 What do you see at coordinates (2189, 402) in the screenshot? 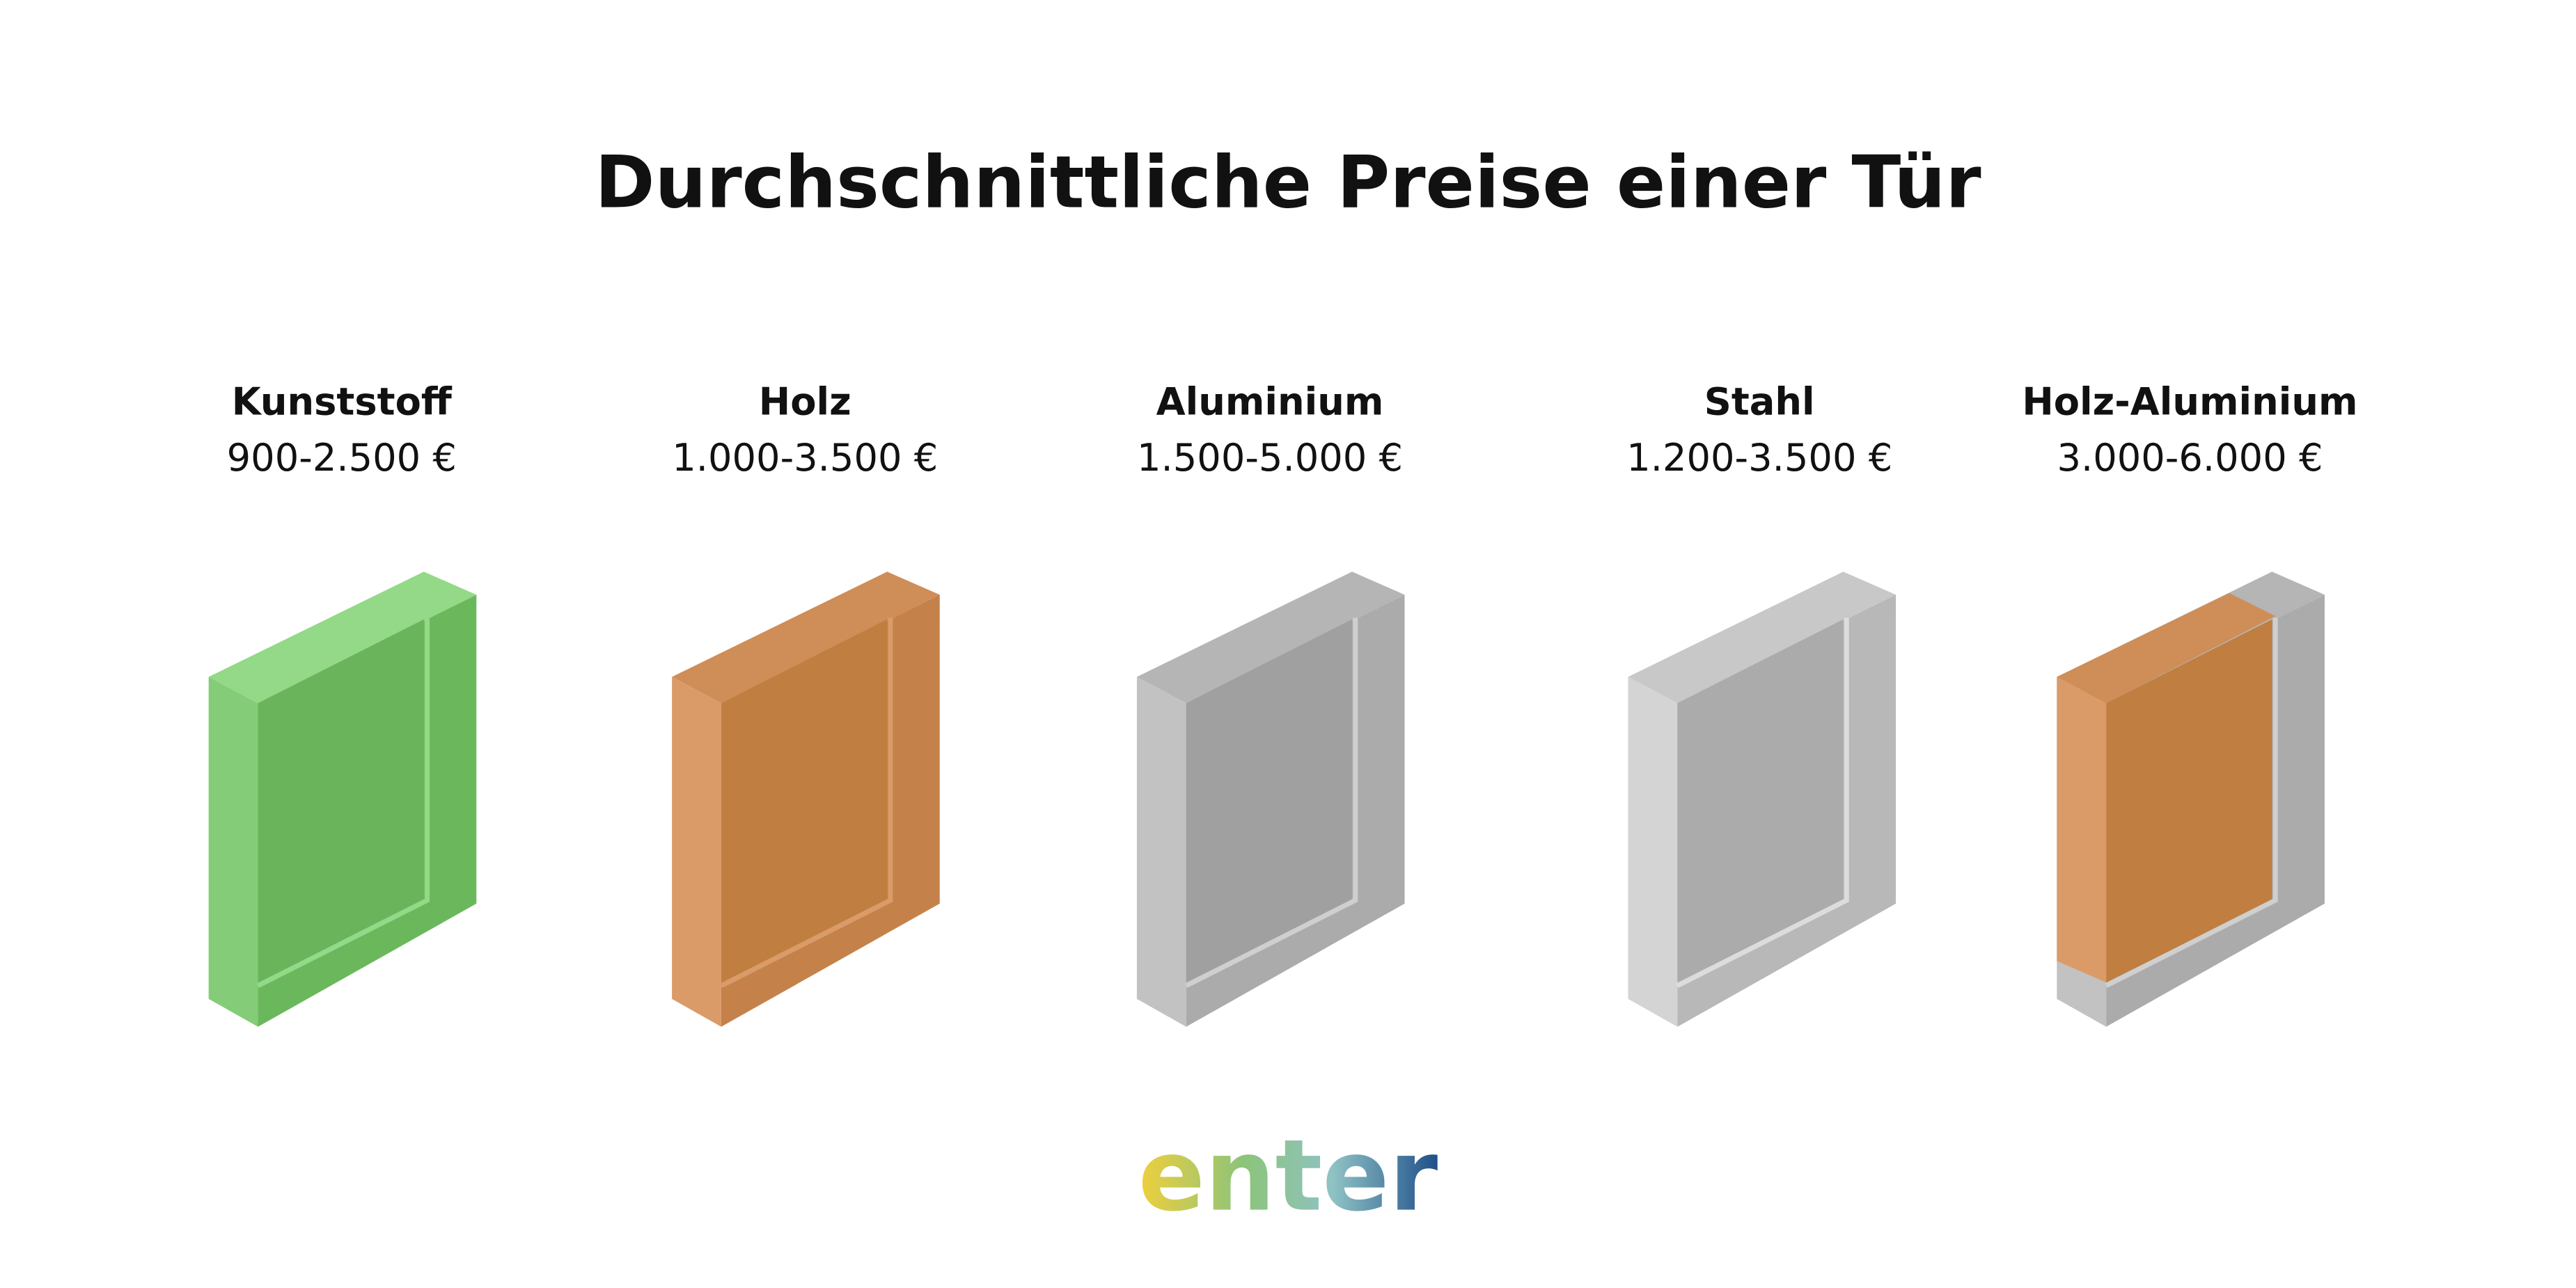
I see `material-name: Holz-Aluminium` at bounding box center [2189, 402].